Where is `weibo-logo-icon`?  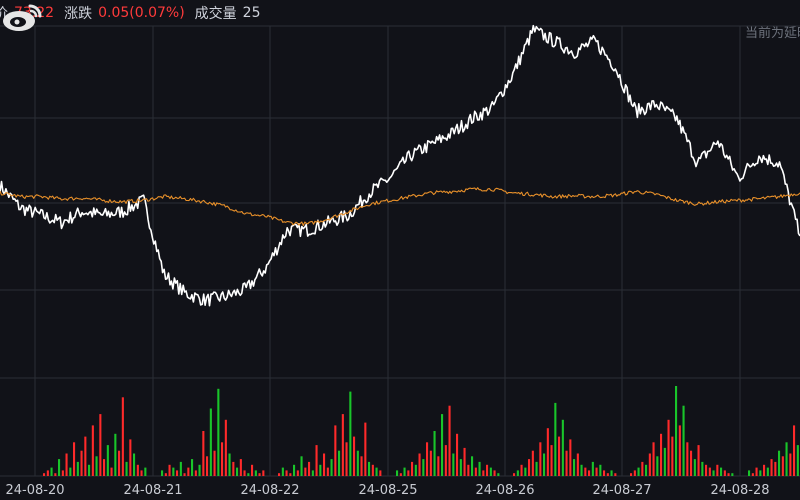 weibo-logo-icon is located at coordinates (22, 17).